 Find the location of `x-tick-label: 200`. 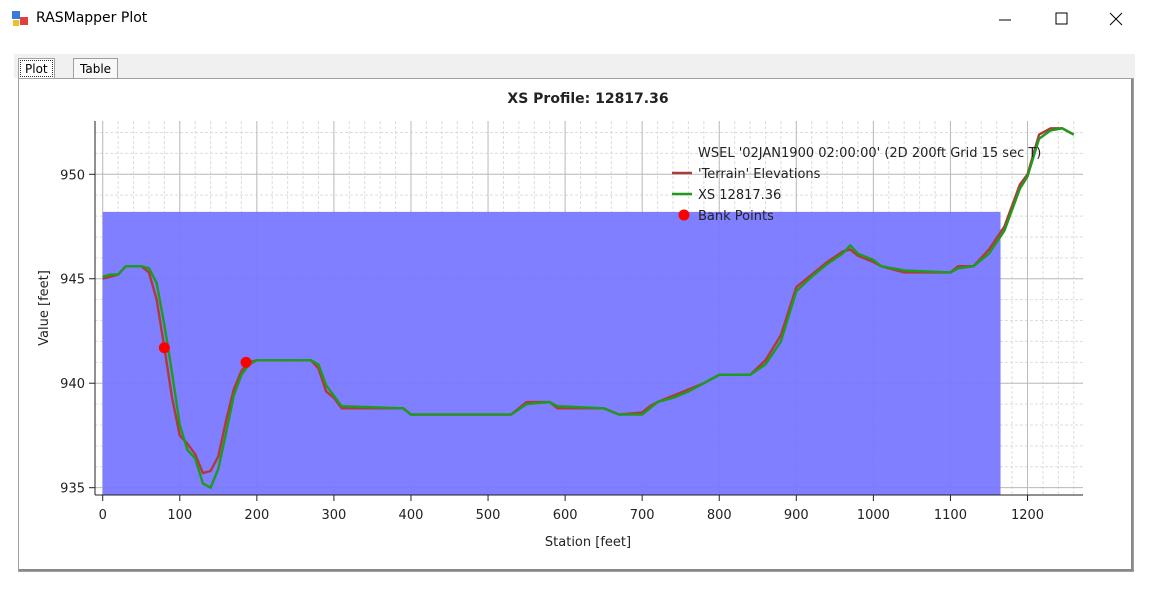

x-tick-label: 200 is located at coordinates (256, 515).